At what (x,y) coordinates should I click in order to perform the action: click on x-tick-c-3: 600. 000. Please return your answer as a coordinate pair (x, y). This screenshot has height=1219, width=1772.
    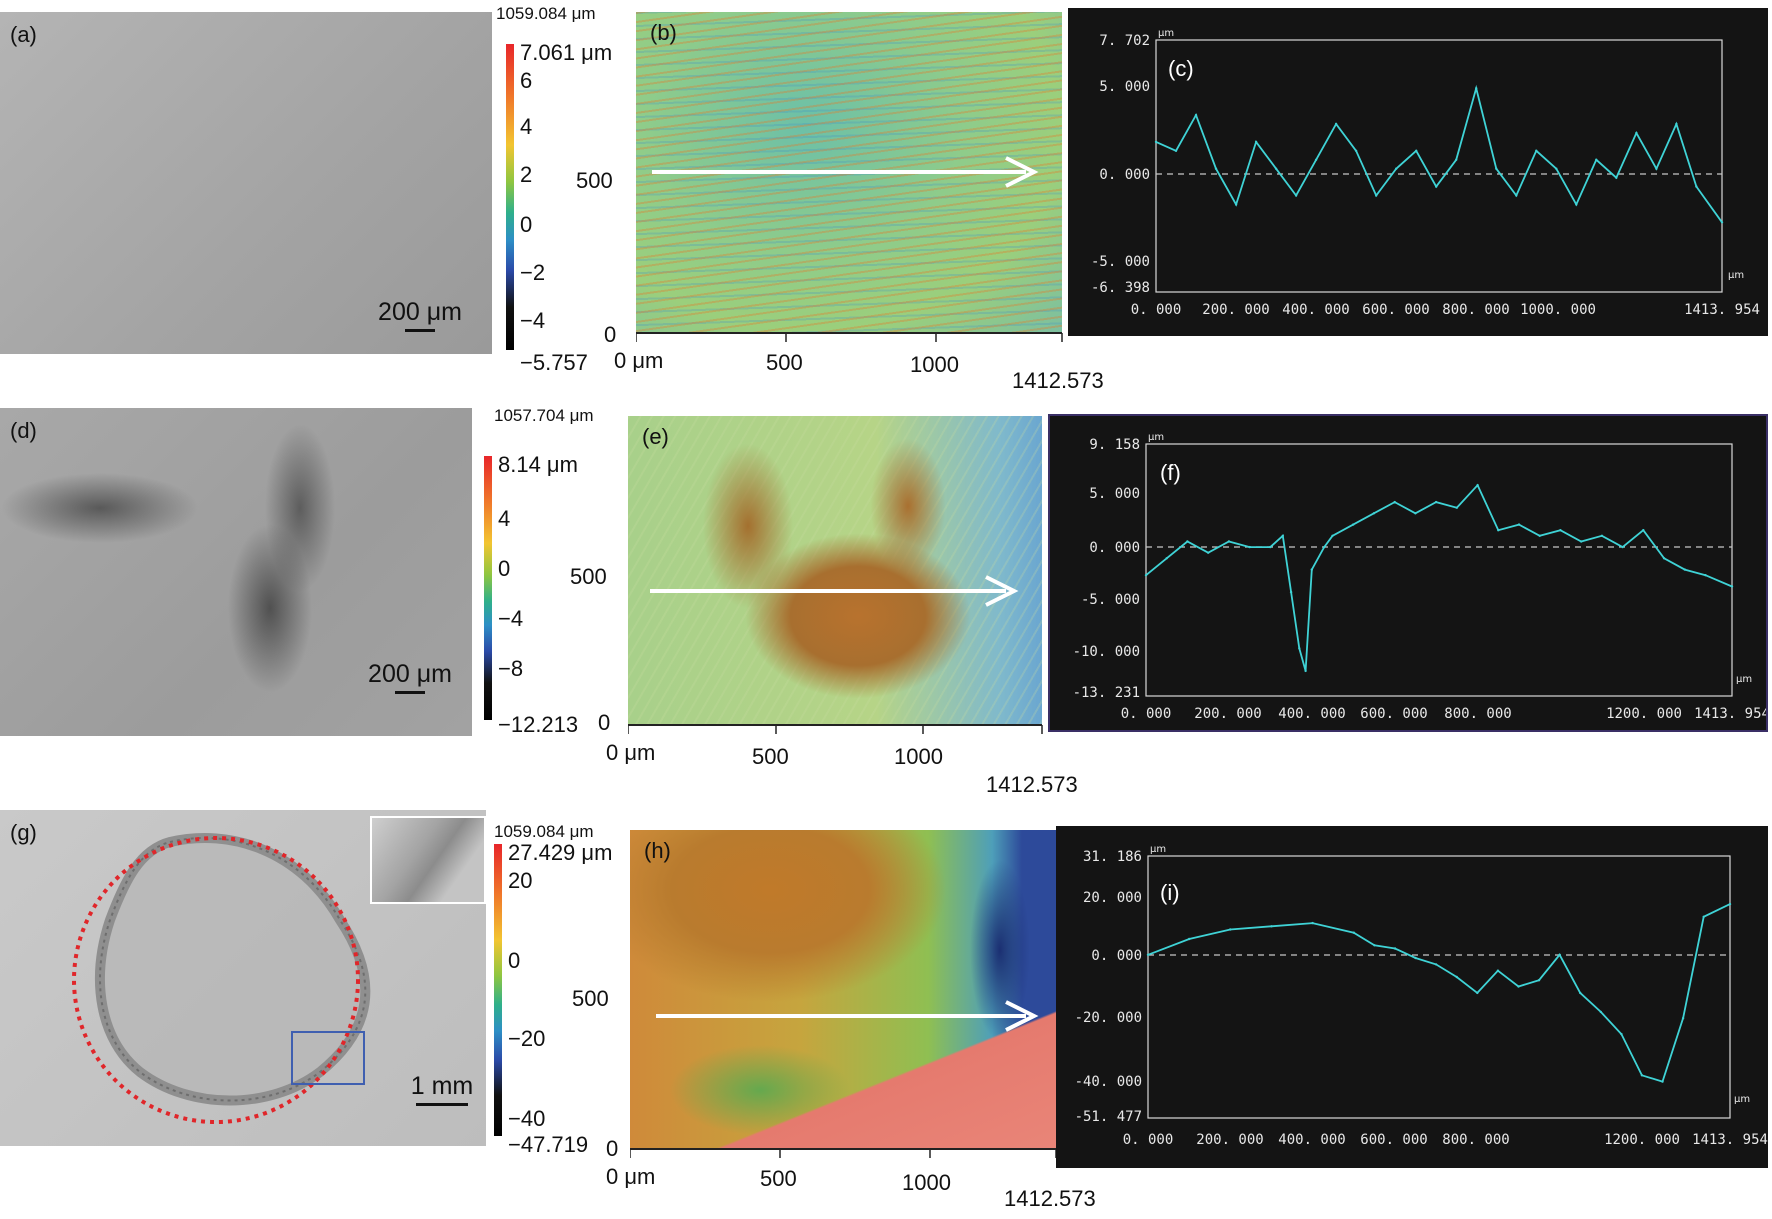
    Looking at the image, I should click on (1395, 310).